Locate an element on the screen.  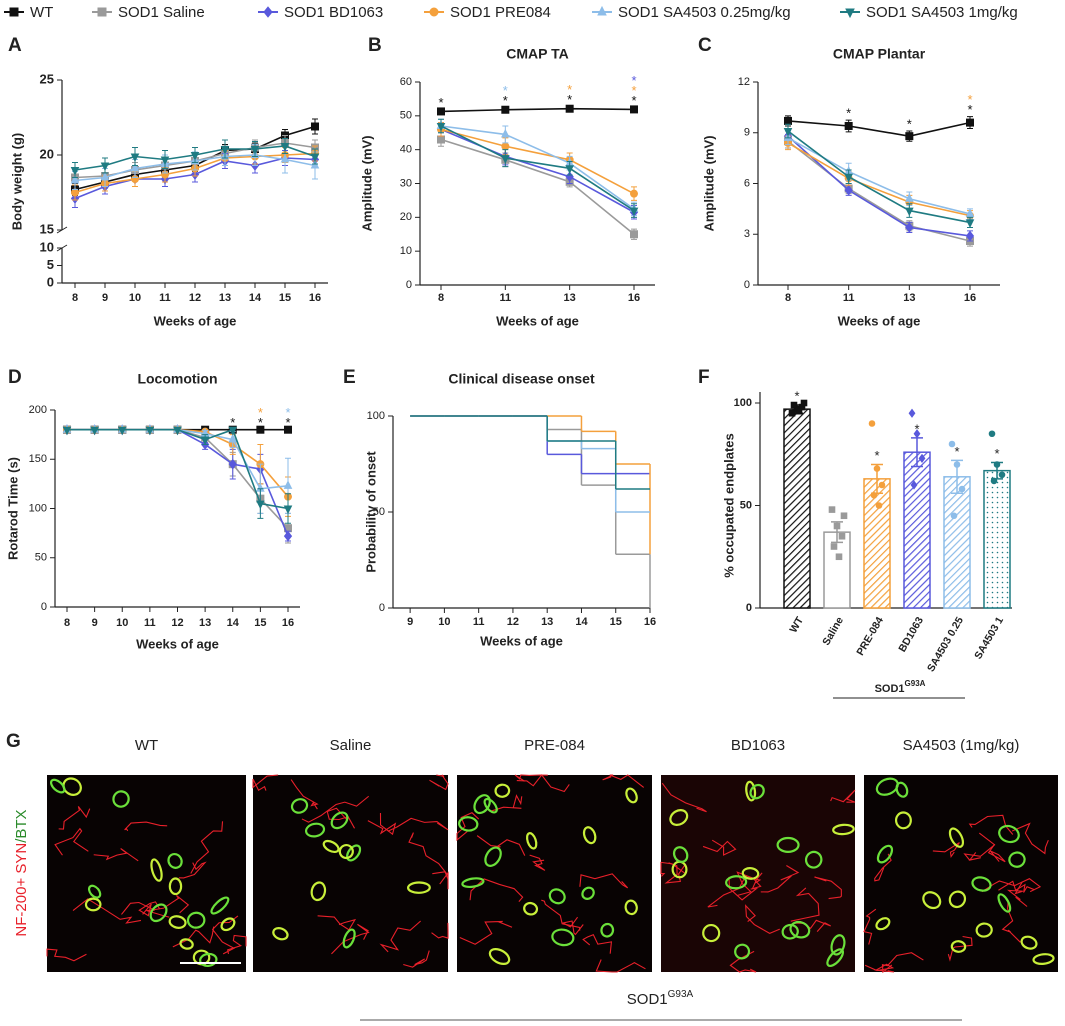
stain-red: NF-200+ SYN is located at coordinates (21, 890).